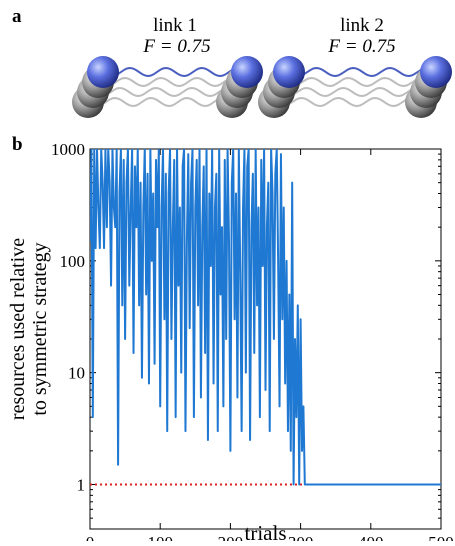 This screenshot has height=546, width=455. What do you see at coordinates (17, 16) in the screenshot?
I see `panel-label: a` at bounding box center [17, 16].